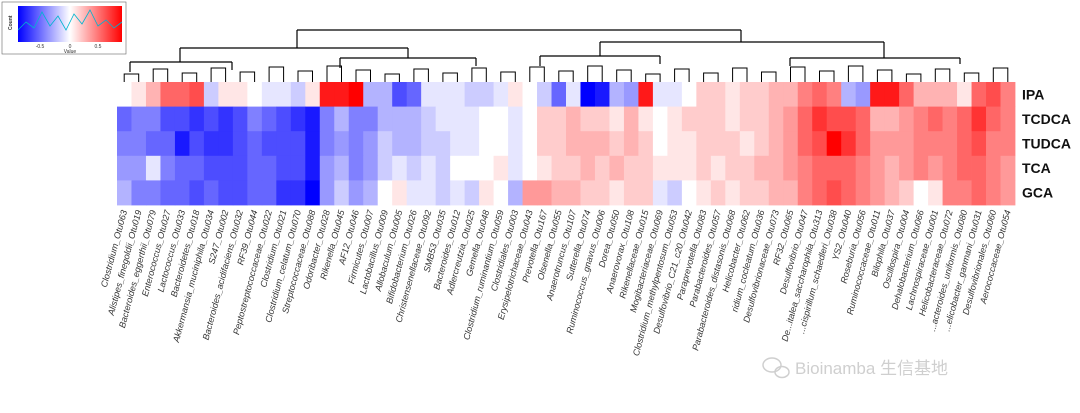 The height and width of the screenshot is (413, 1080). What do you see at coordinates (98, 47) in the screenshot?
I see `color-key-tick-pos: 0.5` at bounding box center [98, 47].